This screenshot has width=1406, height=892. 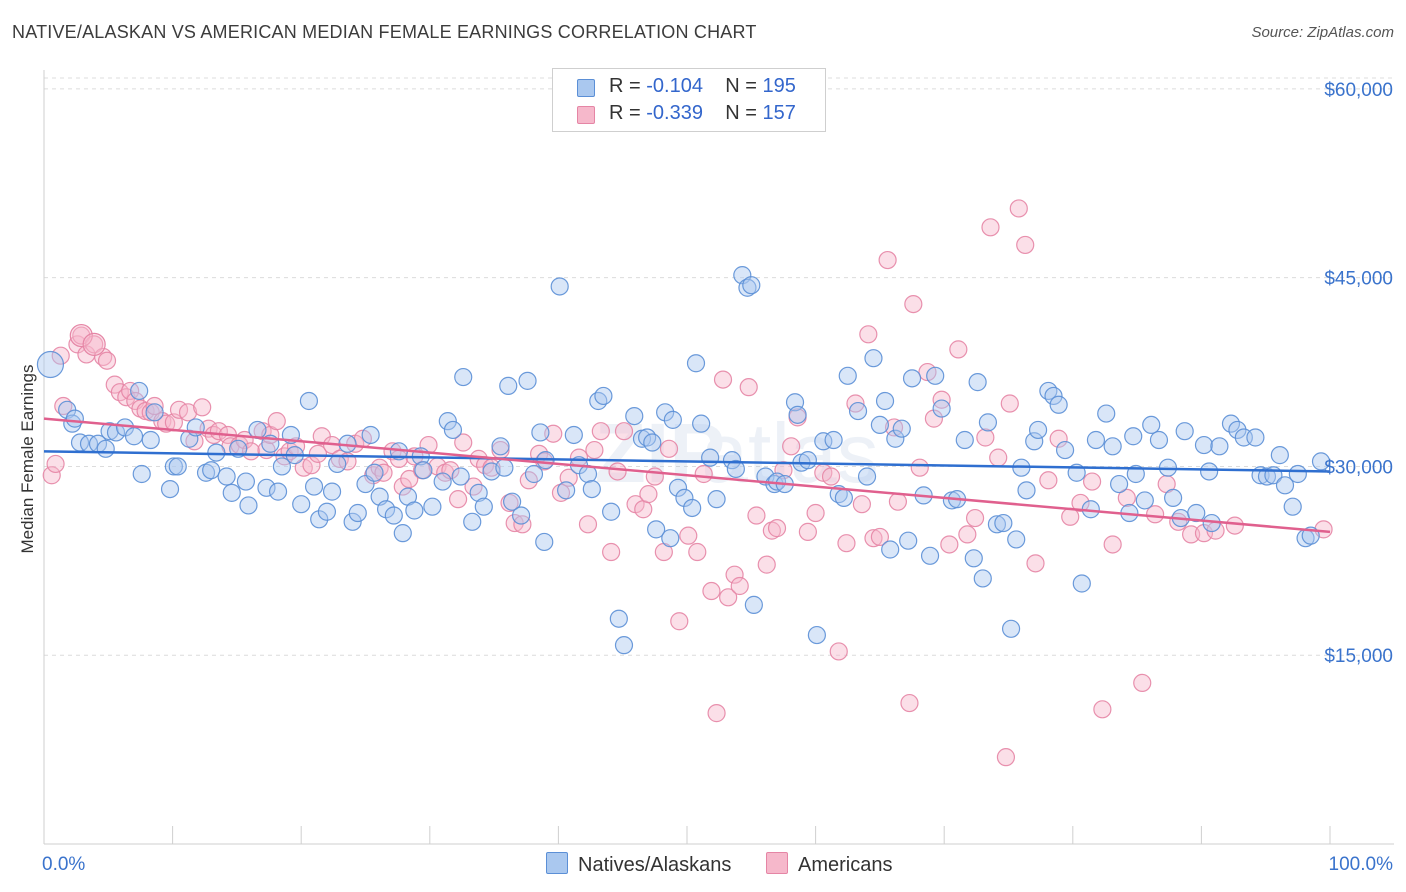 What do you see at coordinates (845, 865) in the screenshot?
I see `legend-label-americans: Americans` at bounding box center [845, 865].